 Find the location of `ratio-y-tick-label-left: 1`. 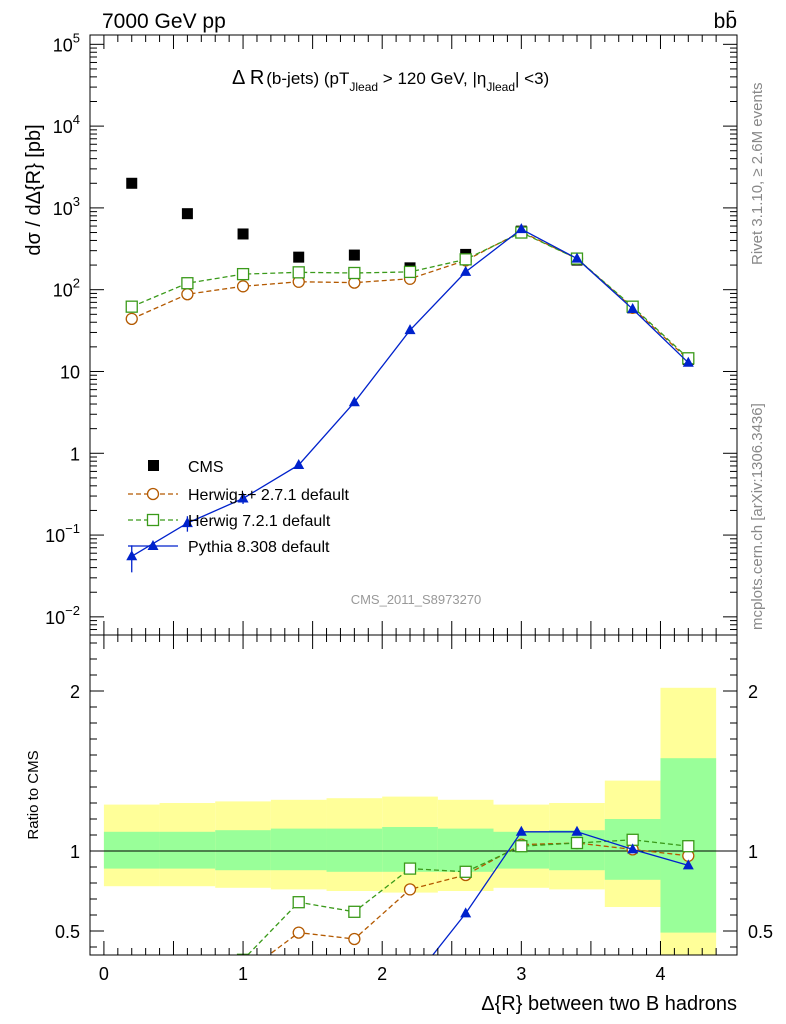

ratio-y-tick-label-left: 1 is located at coordinates (75, 852).